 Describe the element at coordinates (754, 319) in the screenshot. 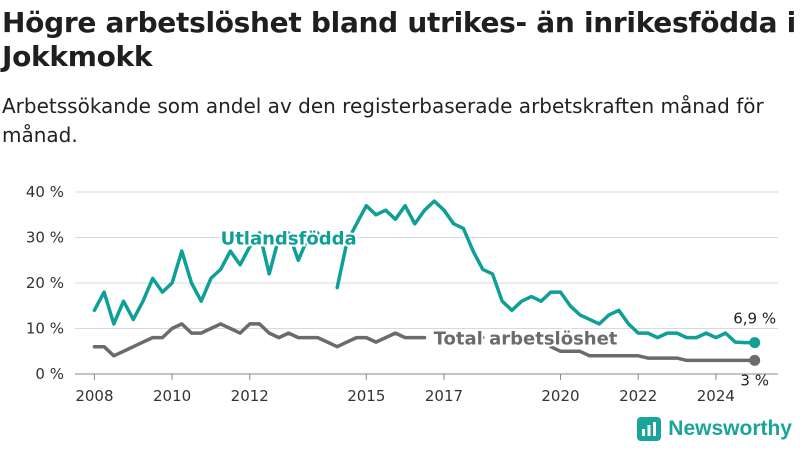

I see `end-value-label-utlandsfodda: 6,9 %` at that location.